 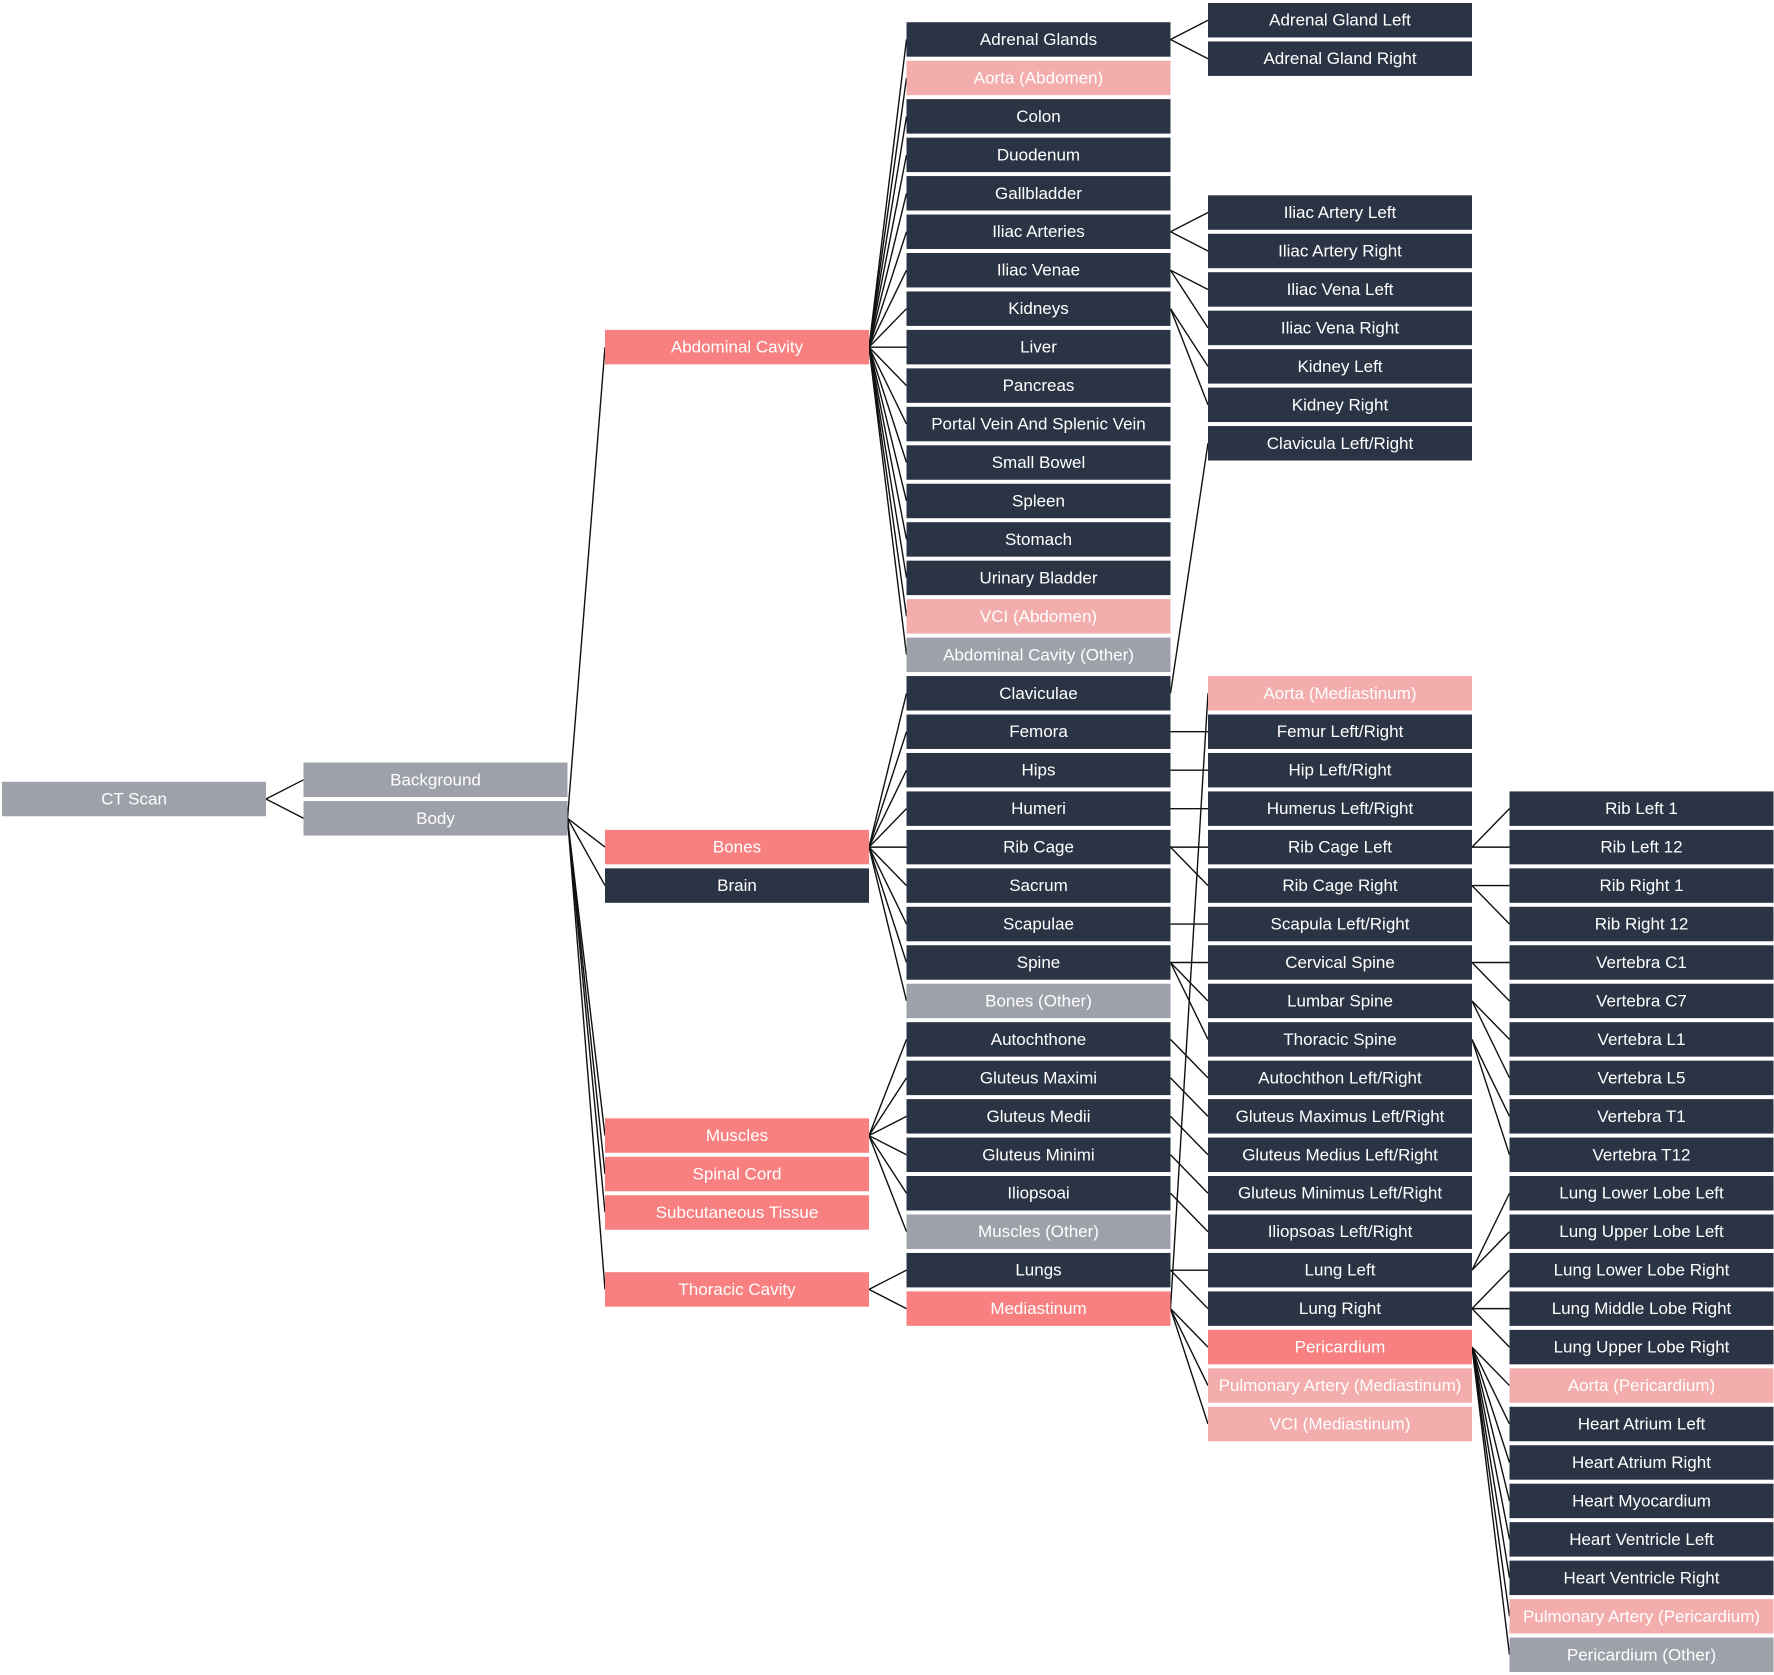 What do you see at coordinates (1340, 212) in the screenshot?
I see `node-label: Iliac Artery Left` at bounding box center [1340, 212].